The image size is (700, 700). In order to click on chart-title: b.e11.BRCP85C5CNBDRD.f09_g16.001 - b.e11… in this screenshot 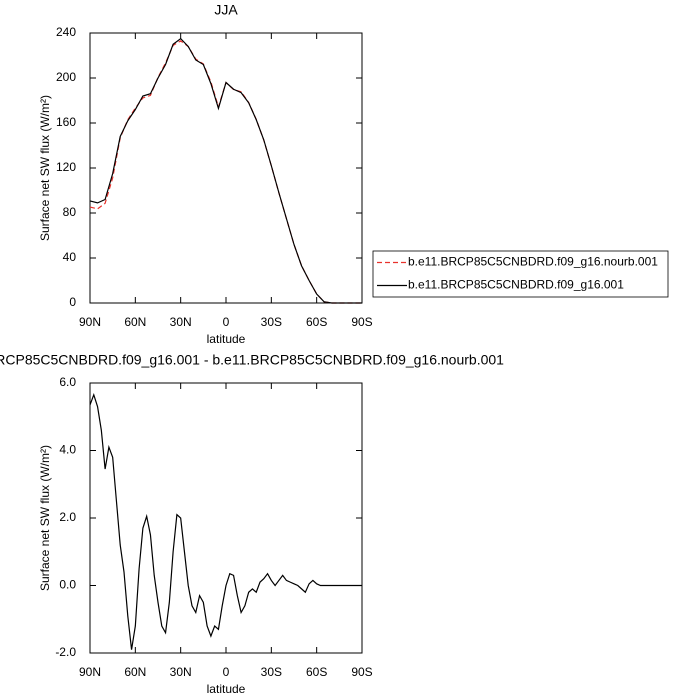, I will do `click(252, 360)`.